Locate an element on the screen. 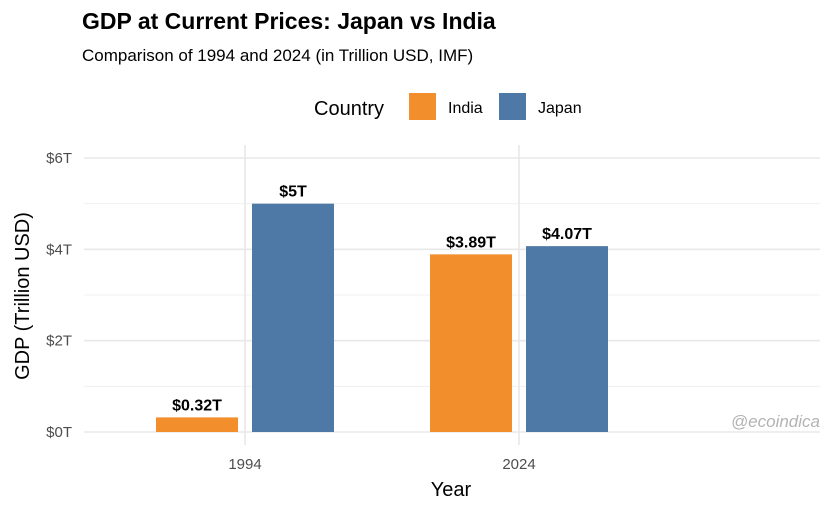 This screenshot has width=832, height=514. y-tick-label: $6T is located at coordinates (59, 158).